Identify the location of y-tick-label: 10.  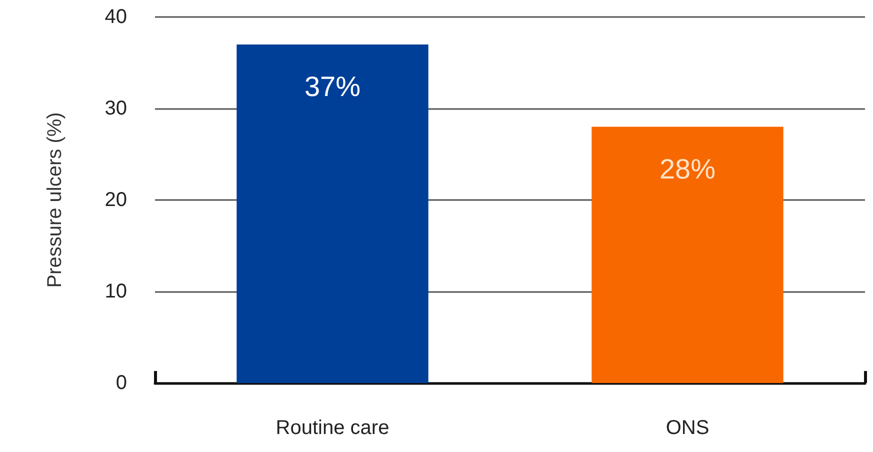
(115, 291).